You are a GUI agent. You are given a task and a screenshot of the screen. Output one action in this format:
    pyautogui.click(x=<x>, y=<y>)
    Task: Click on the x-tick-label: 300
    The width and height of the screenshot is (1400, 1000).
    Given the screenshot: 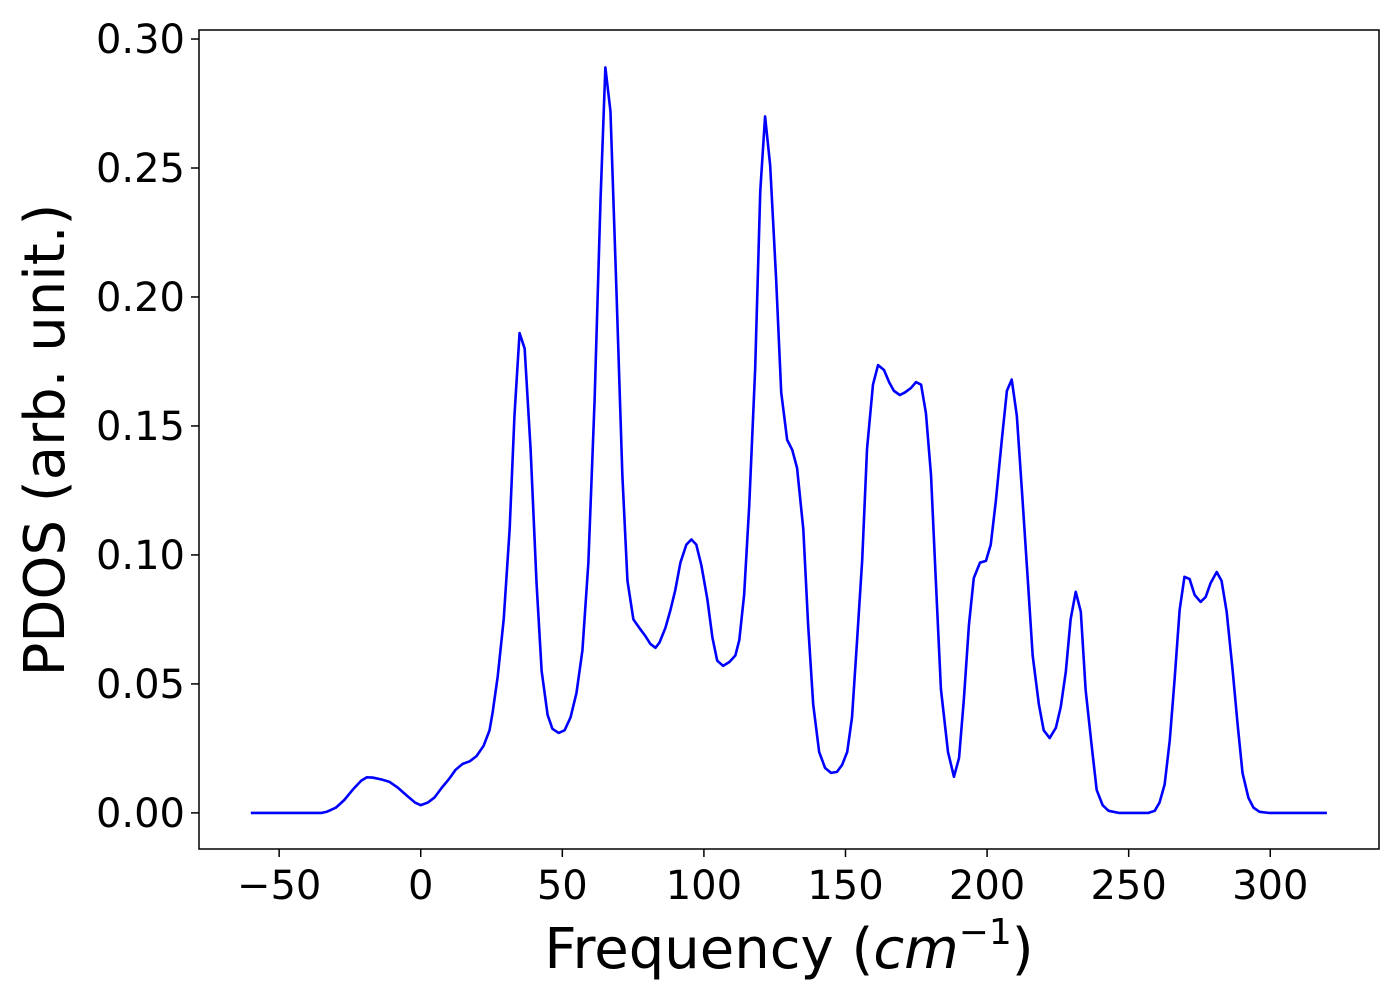 What is the action you would take?
    pyautogui.click(x=1270, y=886)
    